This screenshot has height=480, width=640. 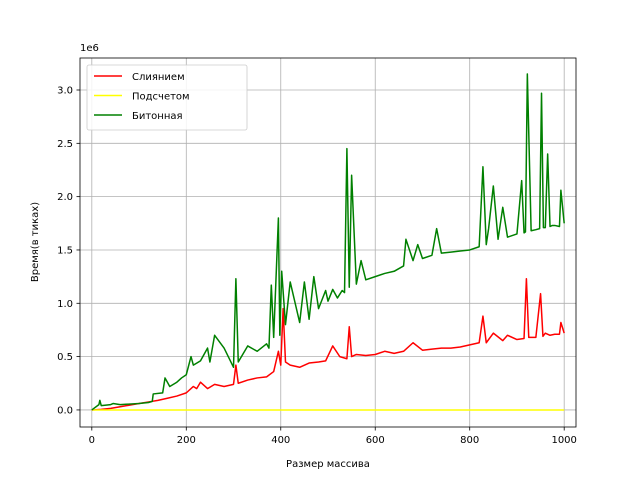 What do you see at coordinates (186, 440) in the screenshot?
I see `x-tick-label: 200` at bounding box center [186, 440].